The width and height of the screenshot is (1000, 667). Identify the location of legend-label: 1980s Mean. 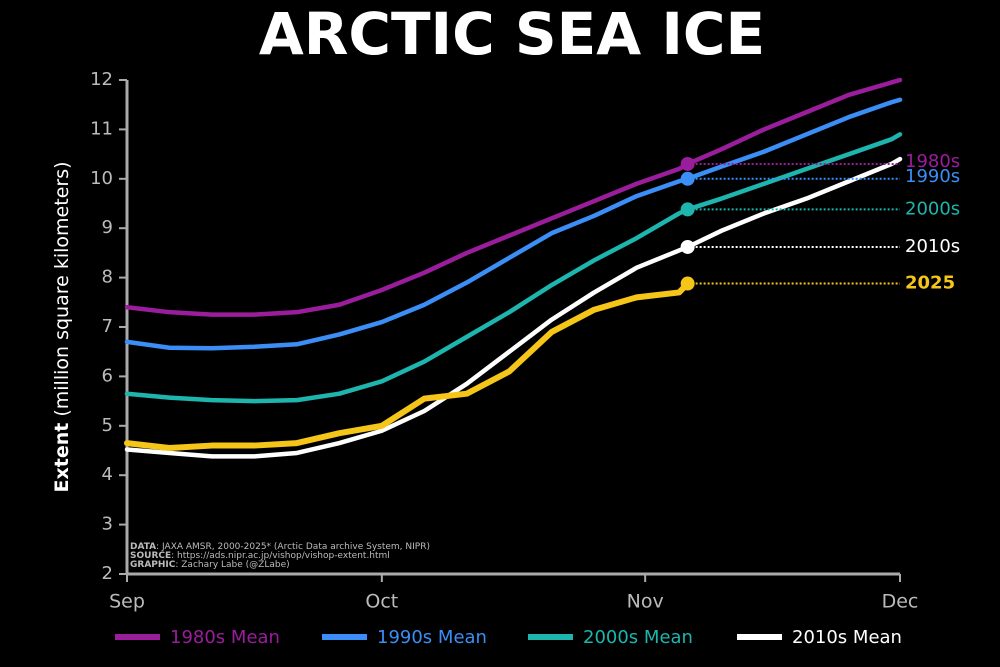
(225, 637).